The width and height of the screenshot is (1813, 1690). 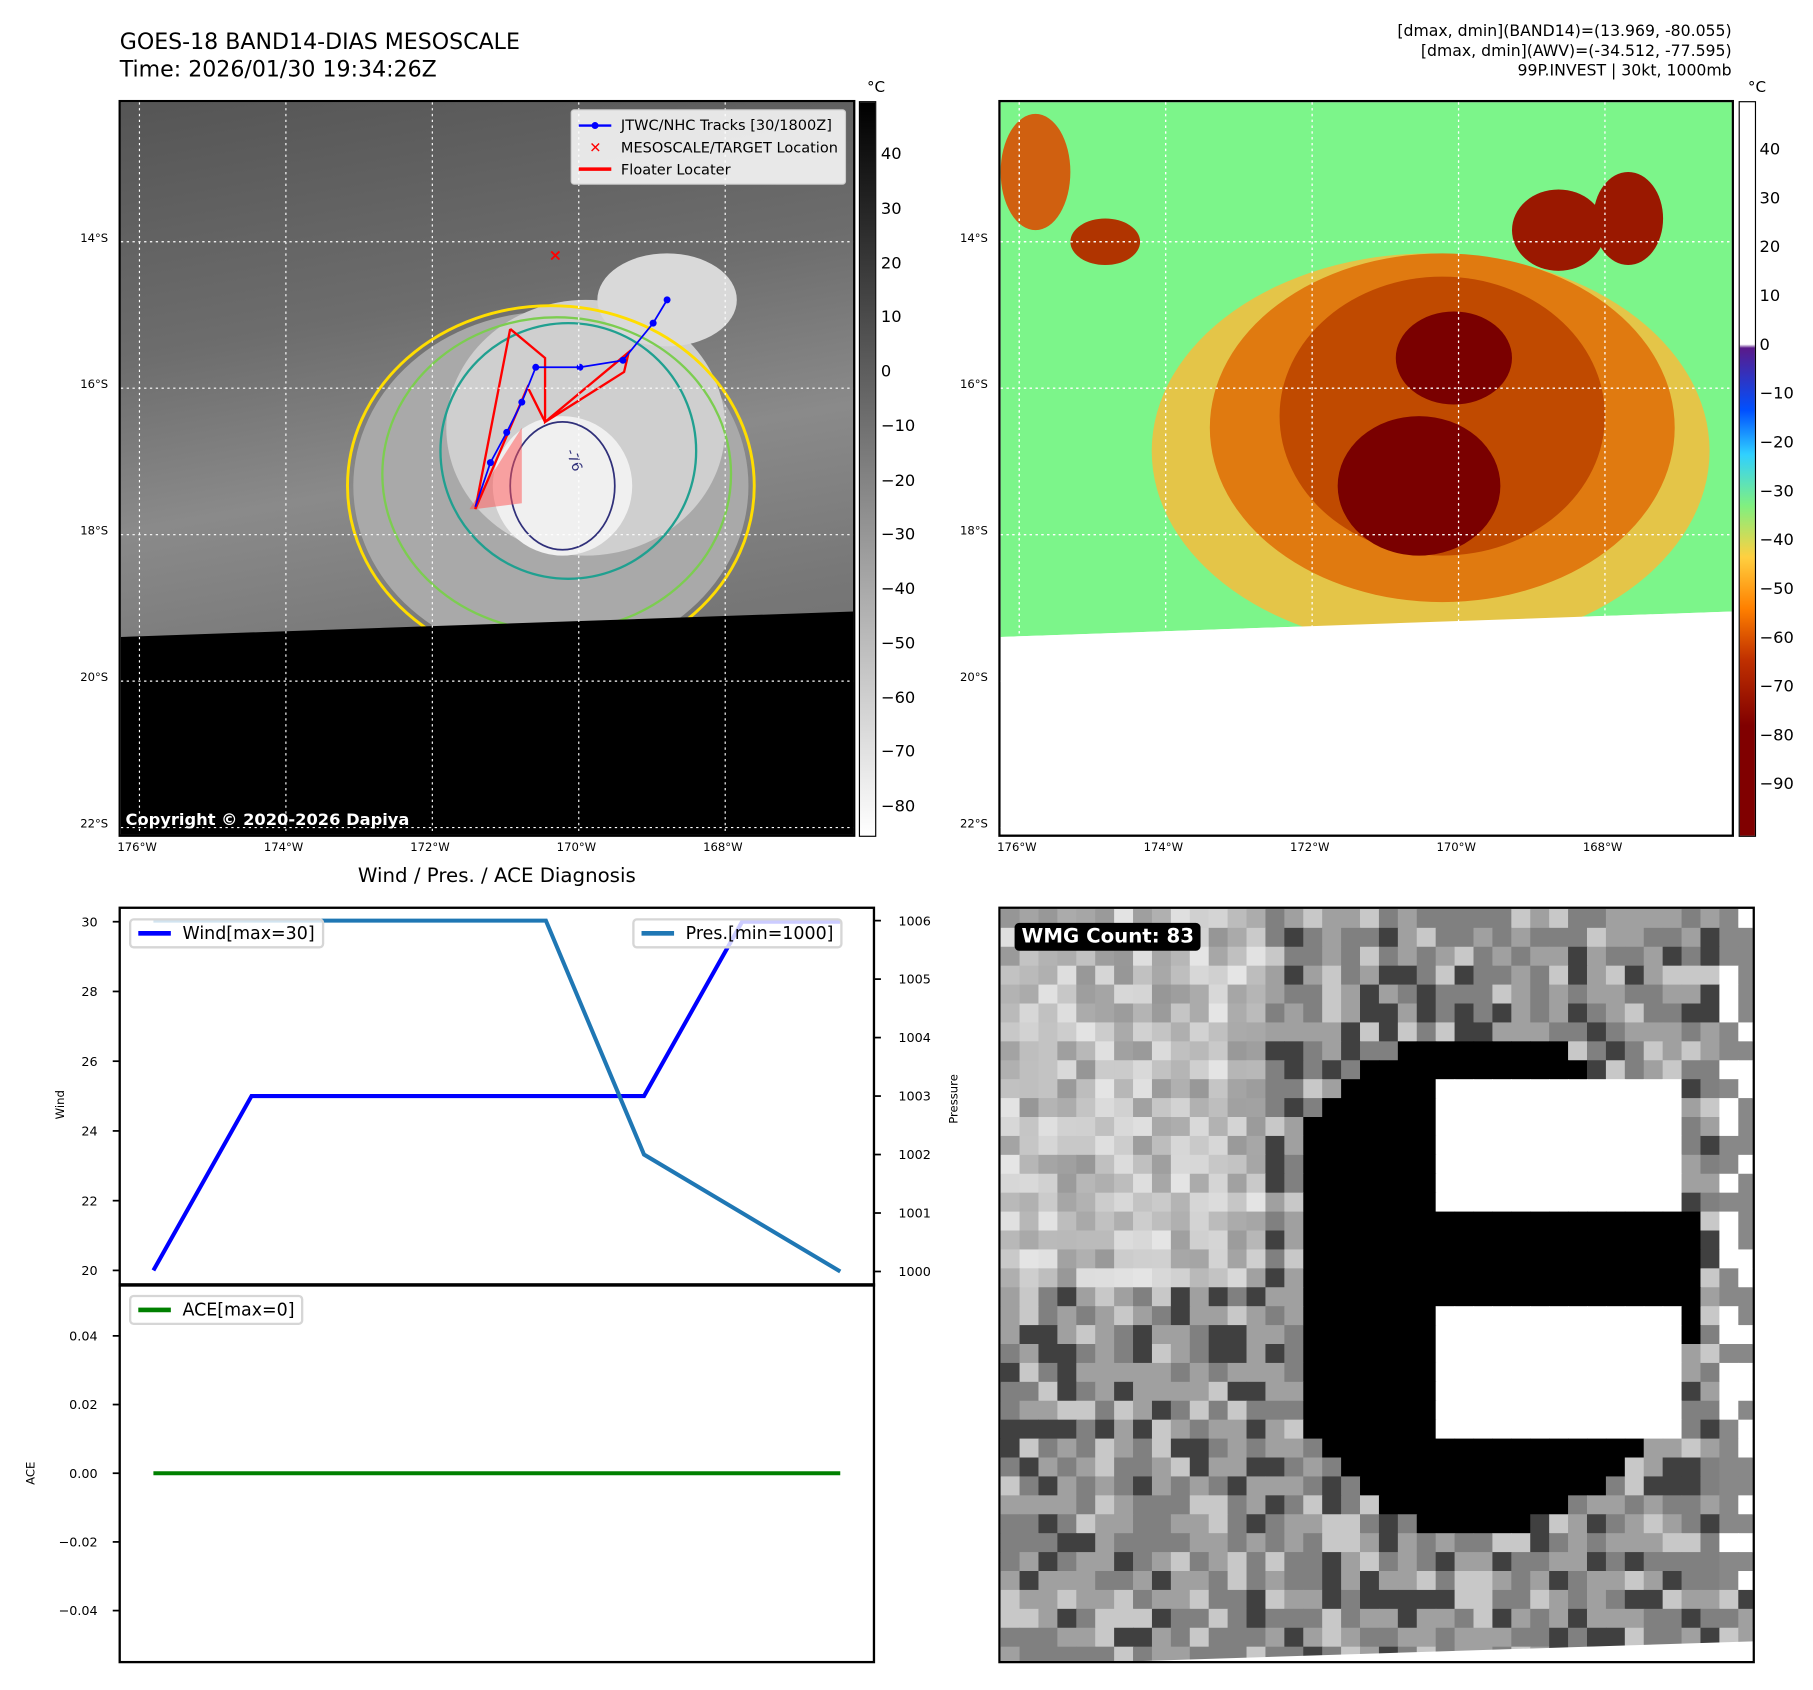 What do you see at coordinates (552, 419) in the screenshot?
I see `floater-locater-line` at bounding box center [552, 419].